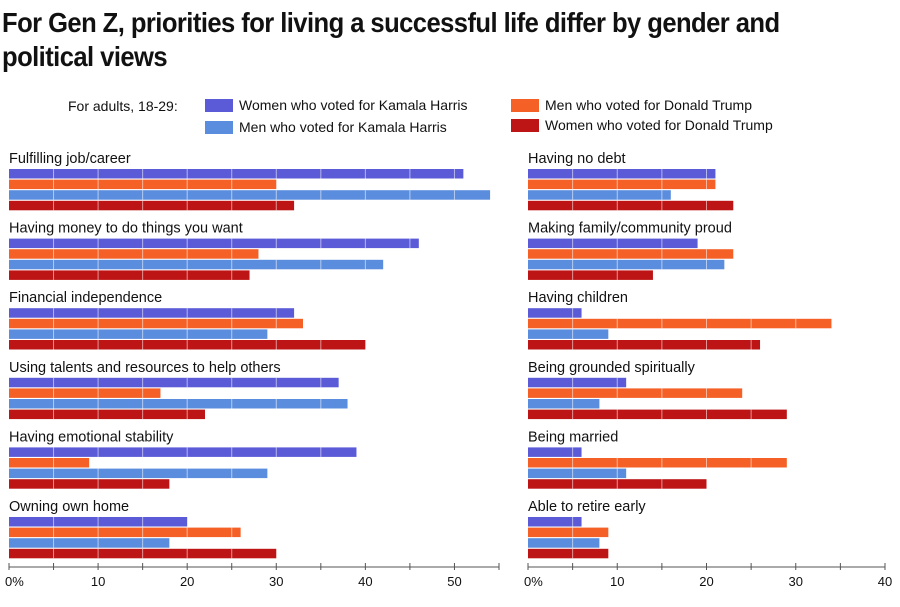 The image size is (900, 607). Describe the element at coordinates (126, 229) in the screenshot. I see `category-label: Having money to do things you want` at that location.